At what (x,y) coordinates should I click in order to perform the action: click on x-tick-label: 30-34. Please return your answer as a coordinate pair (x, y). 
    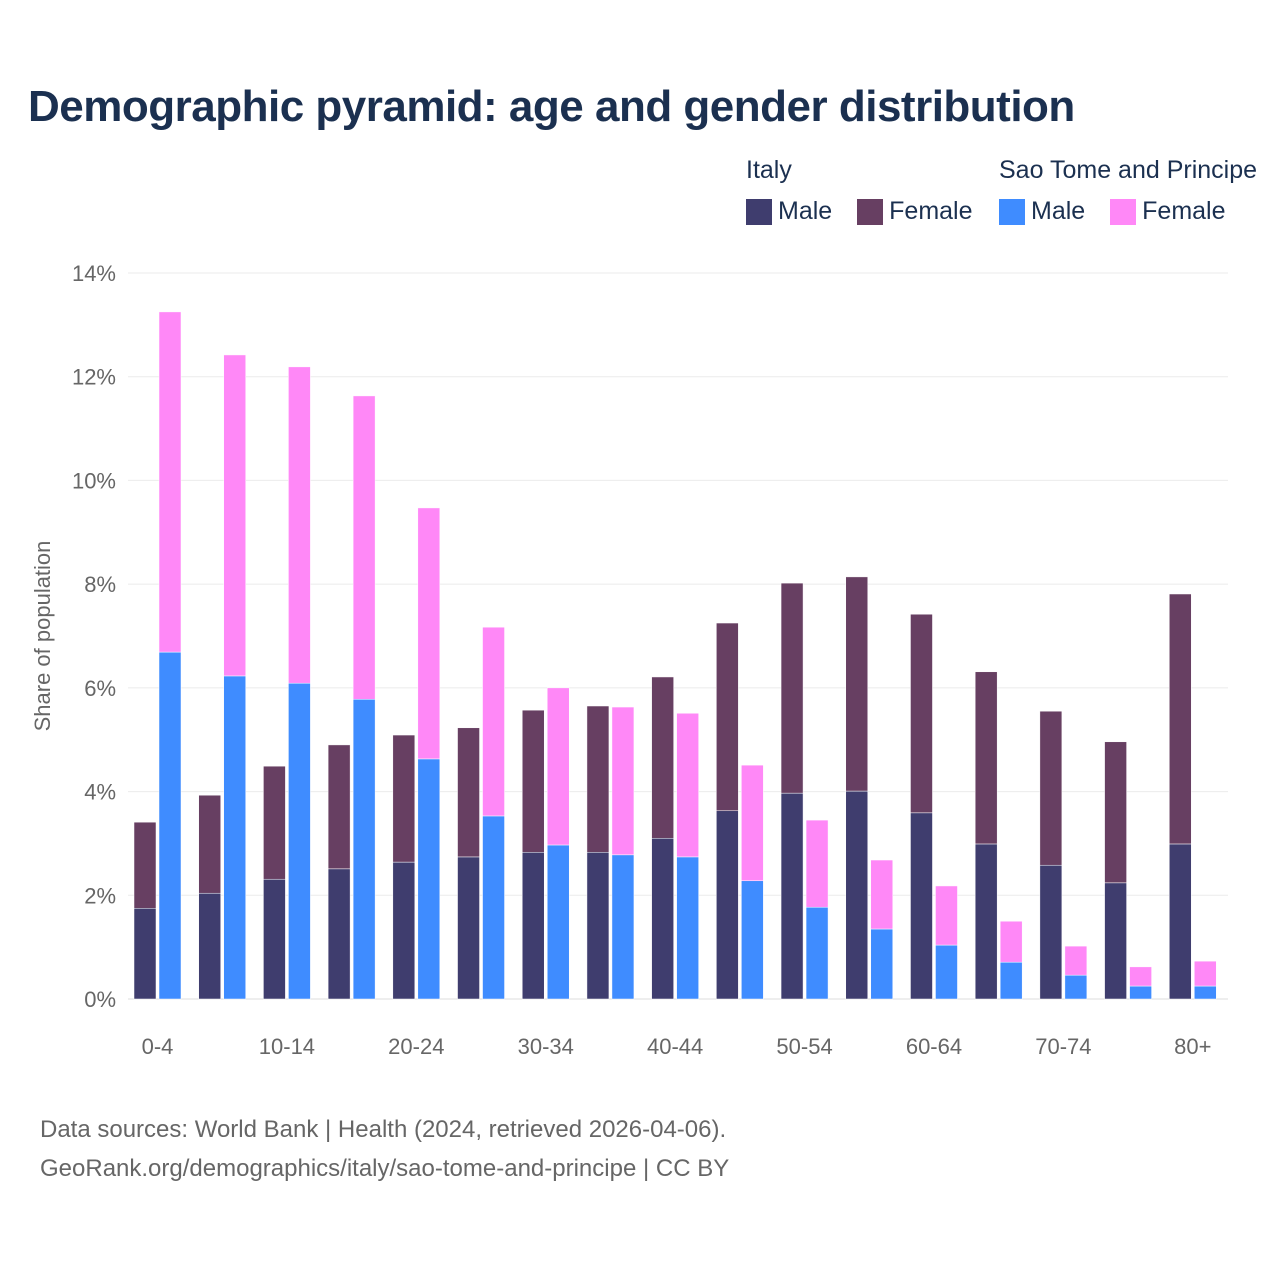
    Looking at the image, I should click on (546, 1046).